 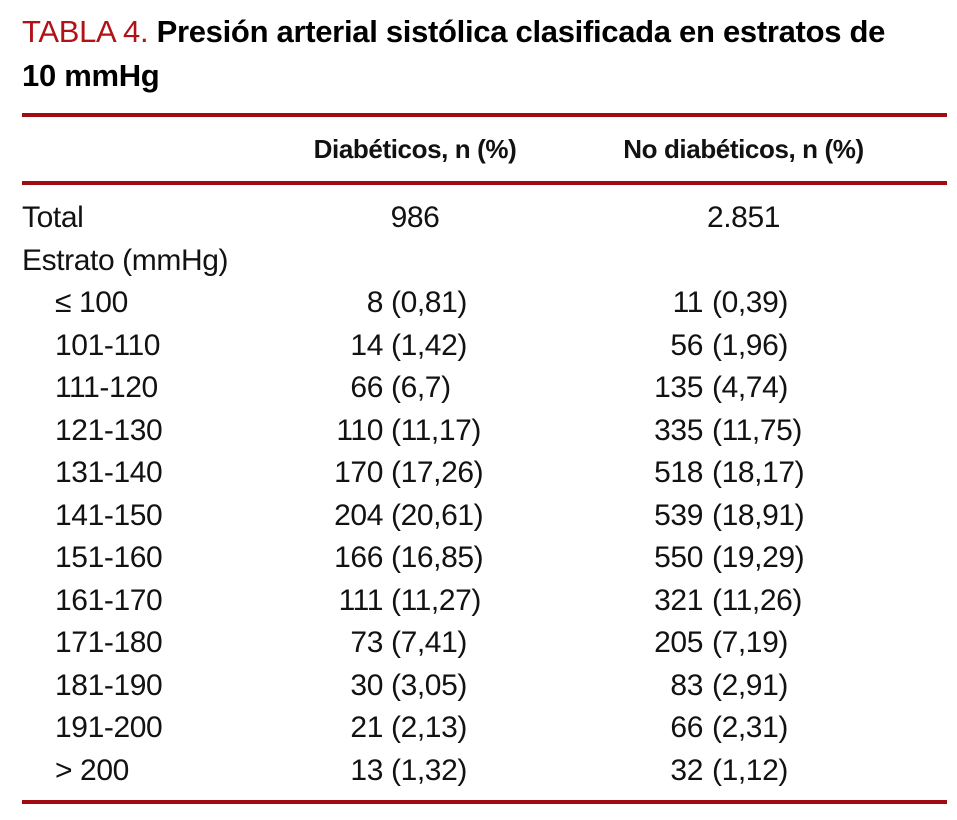 I want to click on count-value: 321, so click(x=678, y=600).